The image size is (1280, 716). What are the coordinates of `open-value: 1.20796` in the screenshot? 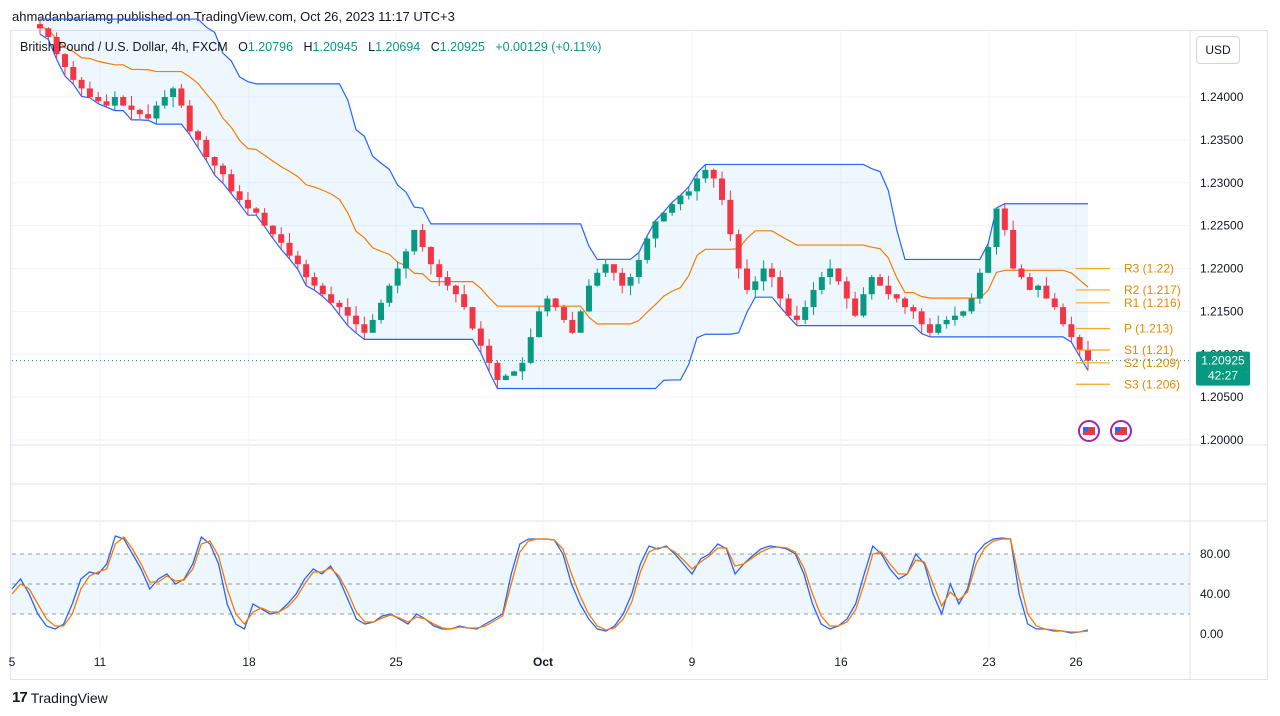 It's located at (270, 47).